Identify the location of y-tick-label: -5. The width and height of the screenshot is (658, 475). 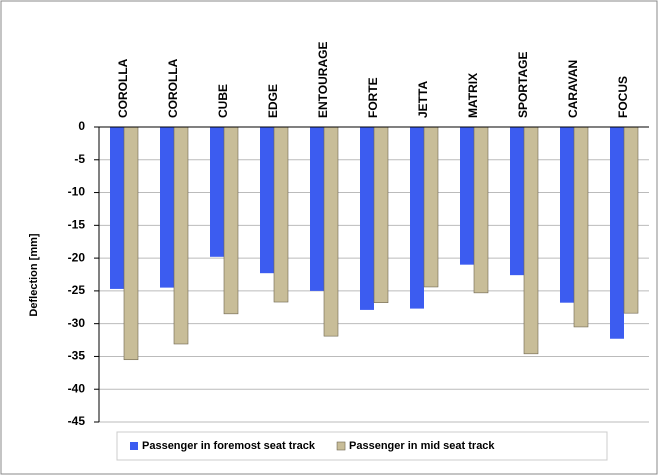
(79, 159).